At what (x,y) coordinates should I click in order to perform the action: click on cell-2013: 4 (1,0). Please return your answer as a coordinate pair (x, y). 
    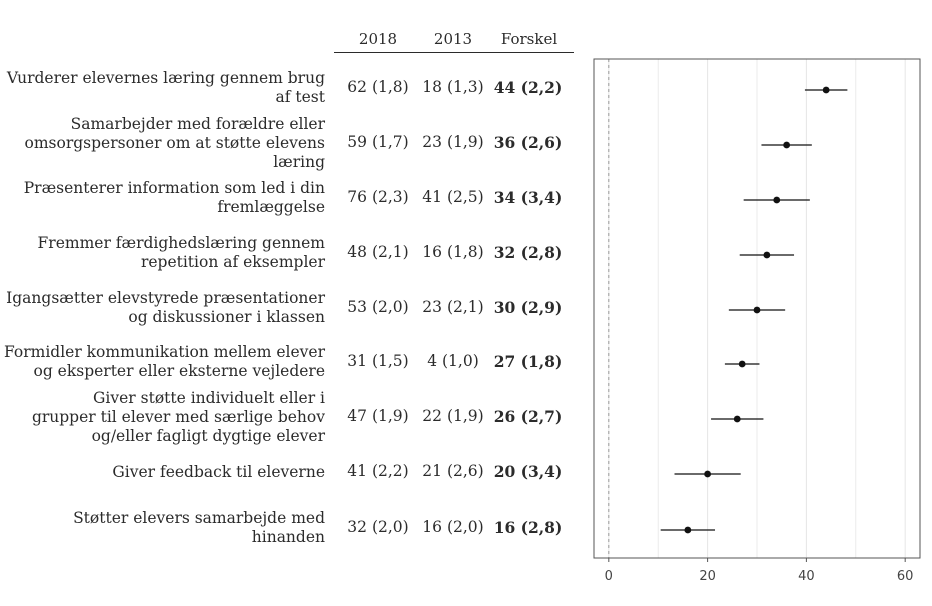
    Looking at the image, I should click on (453, 361).